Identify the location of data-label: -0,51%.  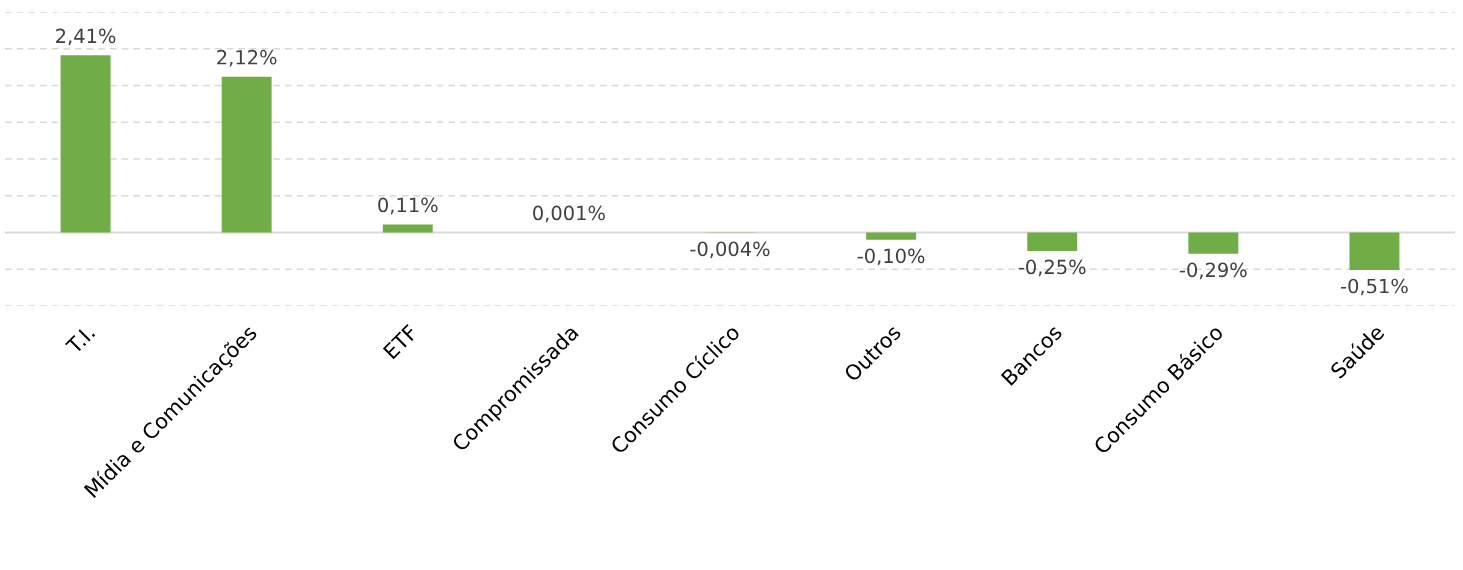
(1374, 287).